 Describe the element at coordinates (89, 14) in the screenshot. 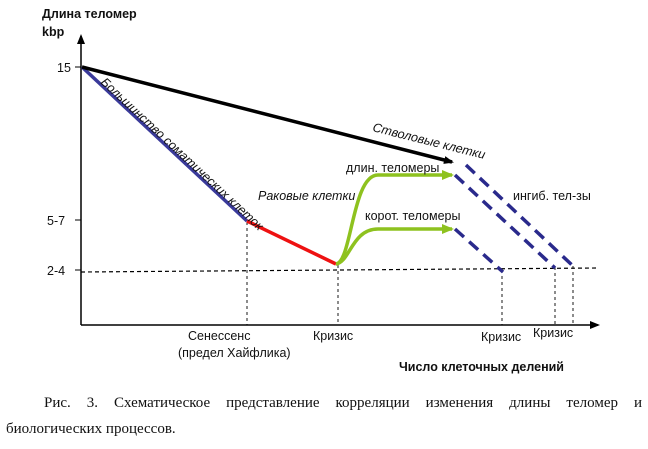

I see `y-axis-title-line1: Длина теломер` at that location.